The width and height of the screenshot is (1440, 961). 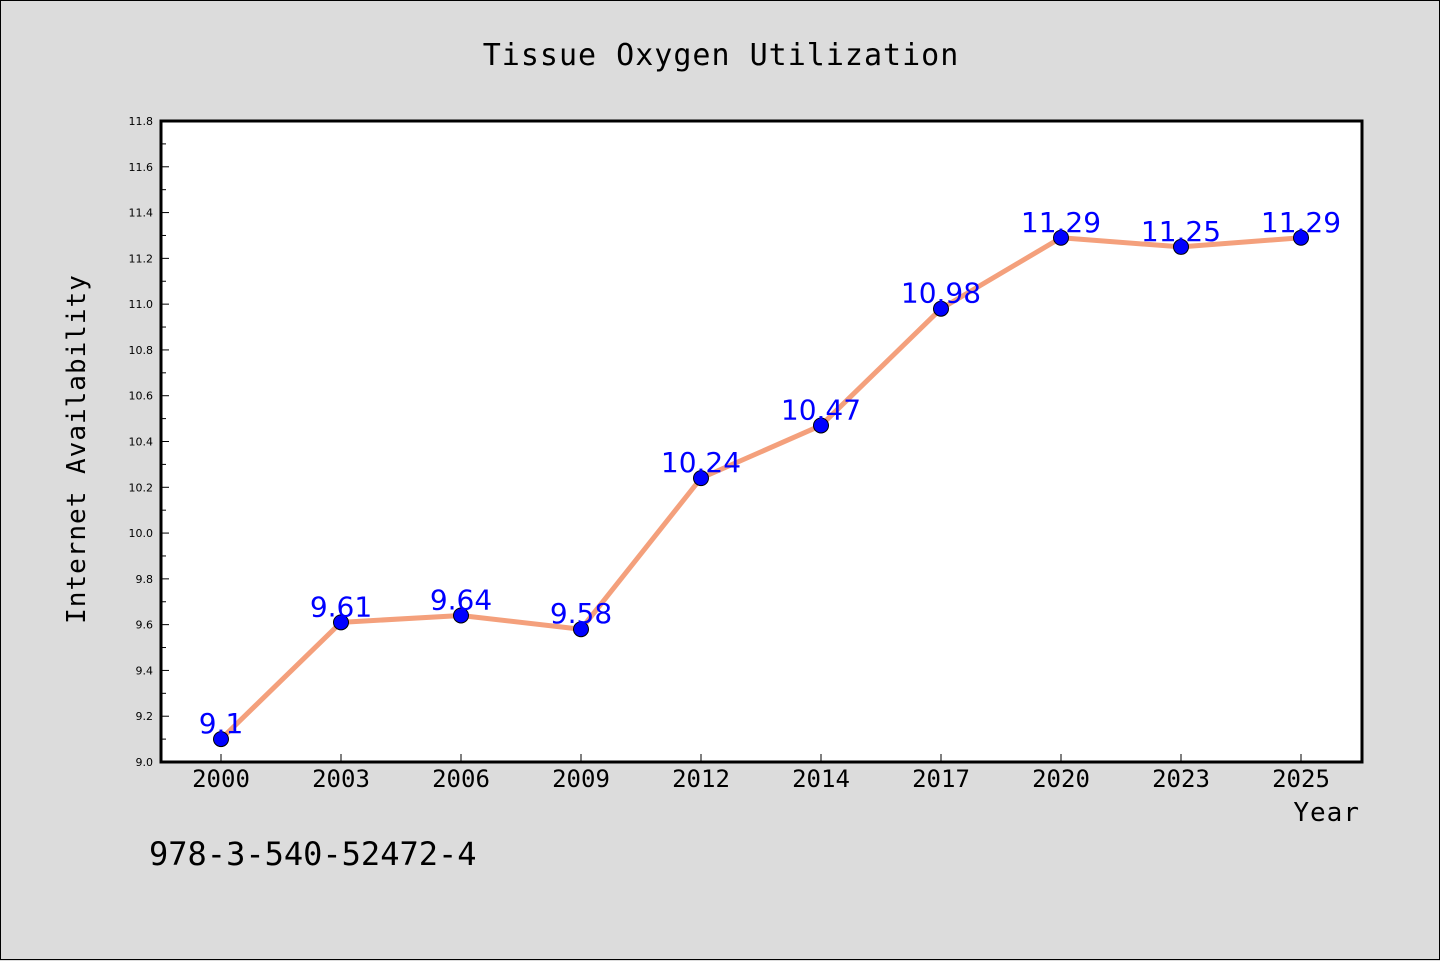 I want to click on y-tick-label: 11.2, so click(x=141, y=258).